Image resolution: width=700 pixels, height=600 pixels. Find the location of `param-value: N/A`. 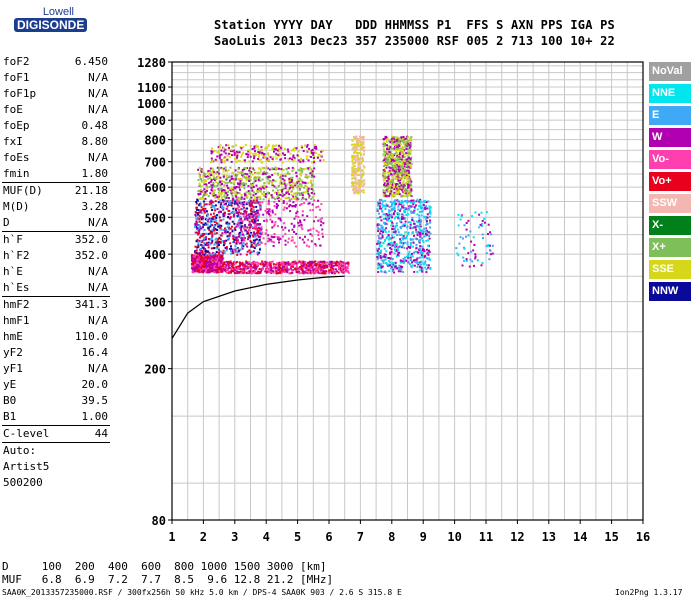

param-value: N/A is located at coordinates (98, 320).